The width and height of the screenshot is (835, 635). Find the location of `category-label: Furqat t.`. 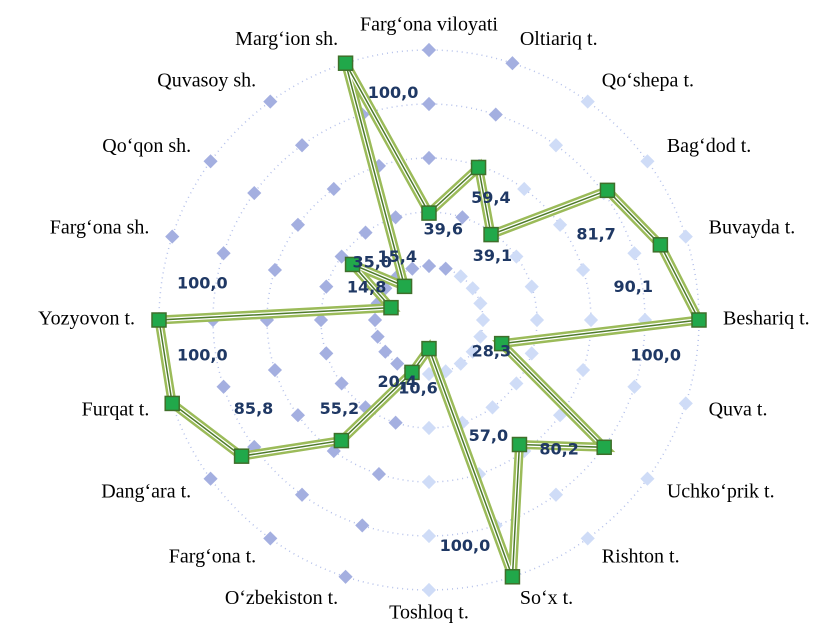

category-label: Furqat t. is located at coordinates (116, 409).